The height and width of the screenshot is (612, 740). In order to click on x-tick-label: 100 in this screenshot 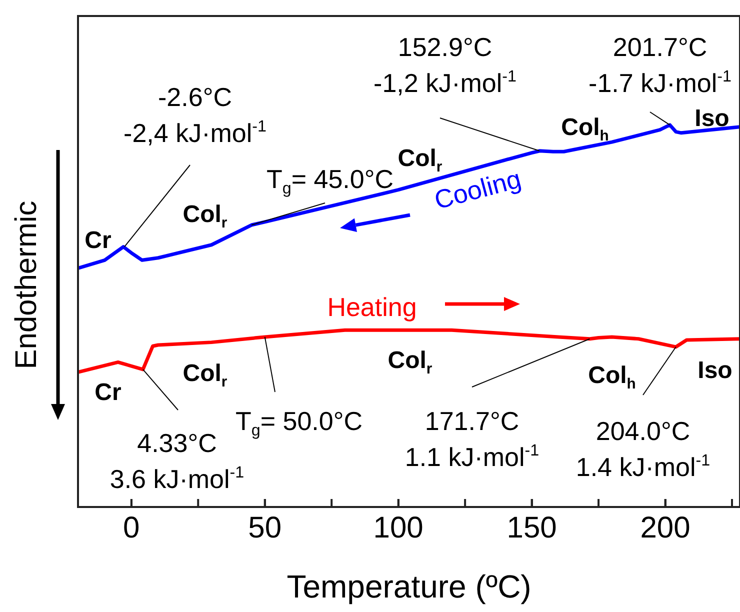, I will do `click(398, 527)`.